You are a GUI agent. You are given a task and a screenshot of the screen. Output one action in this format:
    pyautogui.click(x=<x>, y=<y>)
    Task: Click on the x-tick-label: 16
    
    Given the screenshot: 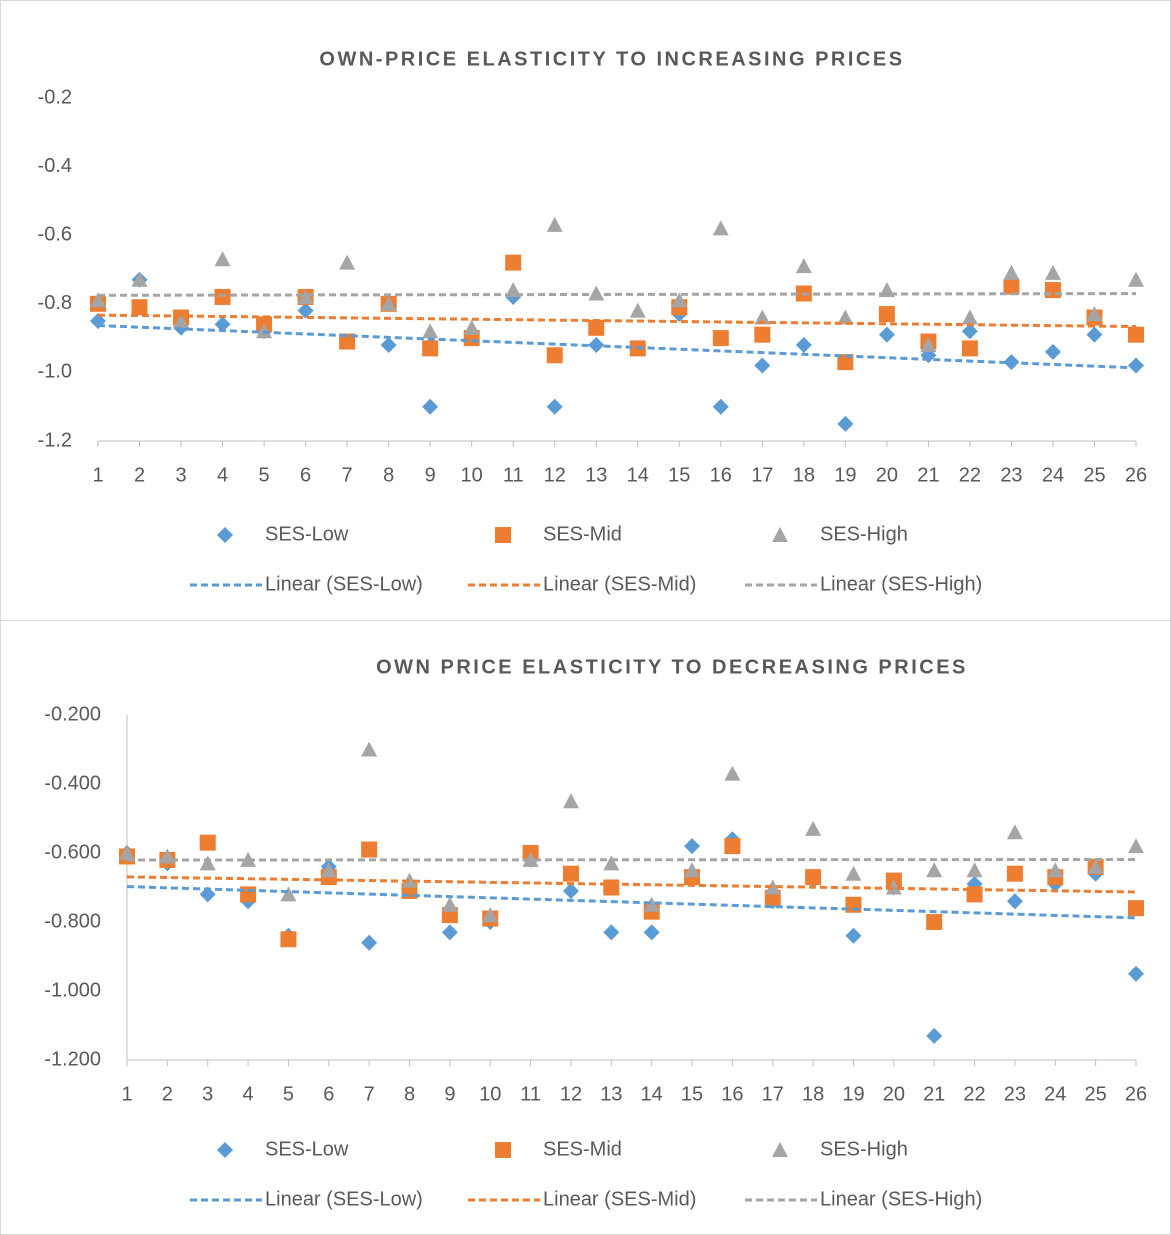 What is the action you would take?
    pyautogui.click(x=732, y=1094)
    